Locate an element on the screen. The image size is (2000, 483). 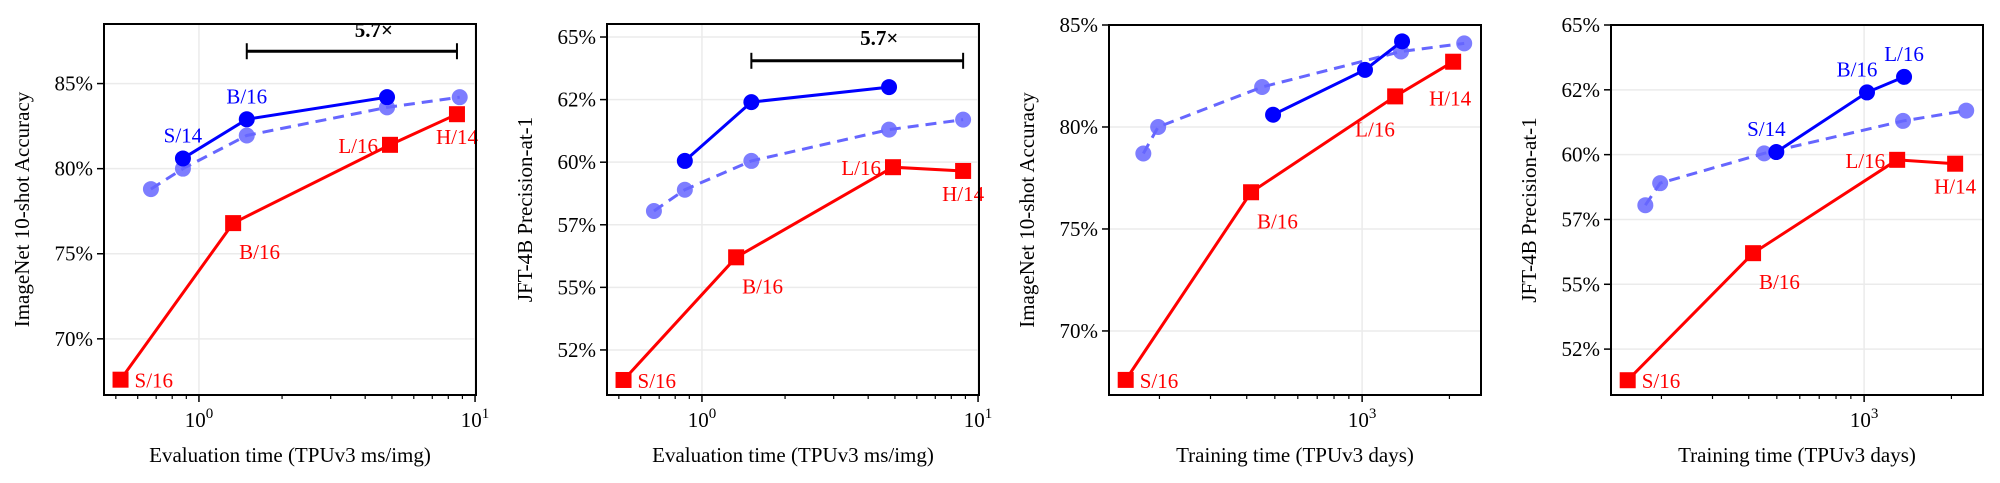
x-tick-label: 10³ is located at coordinates (1864, 419).